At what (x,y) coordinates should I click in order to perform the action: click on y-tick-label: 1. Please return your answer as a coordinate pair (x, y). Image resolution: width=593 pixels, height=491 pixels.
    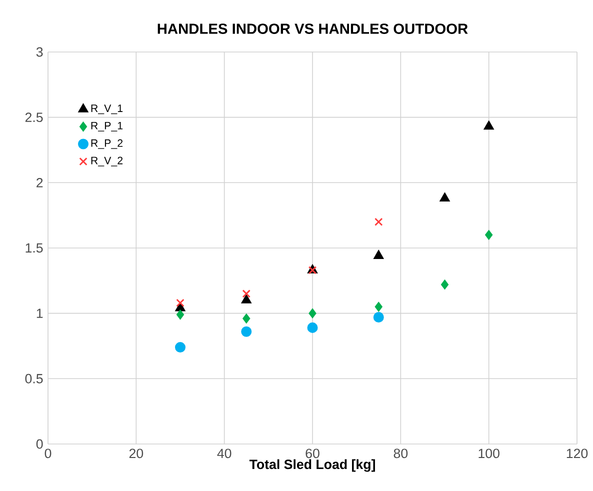
    Looking at the image, I should click on (39, 313).